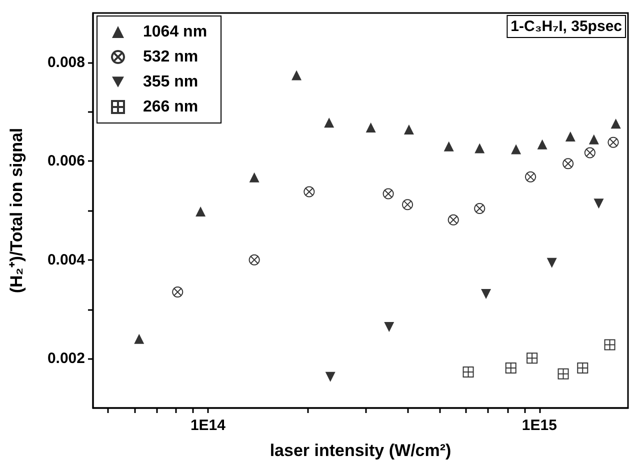 This screenshot has width=632, height=466. Describe the element at coordinates (66, 359) in the screenshot. I see `y-tick-label: 0.002` at that location.